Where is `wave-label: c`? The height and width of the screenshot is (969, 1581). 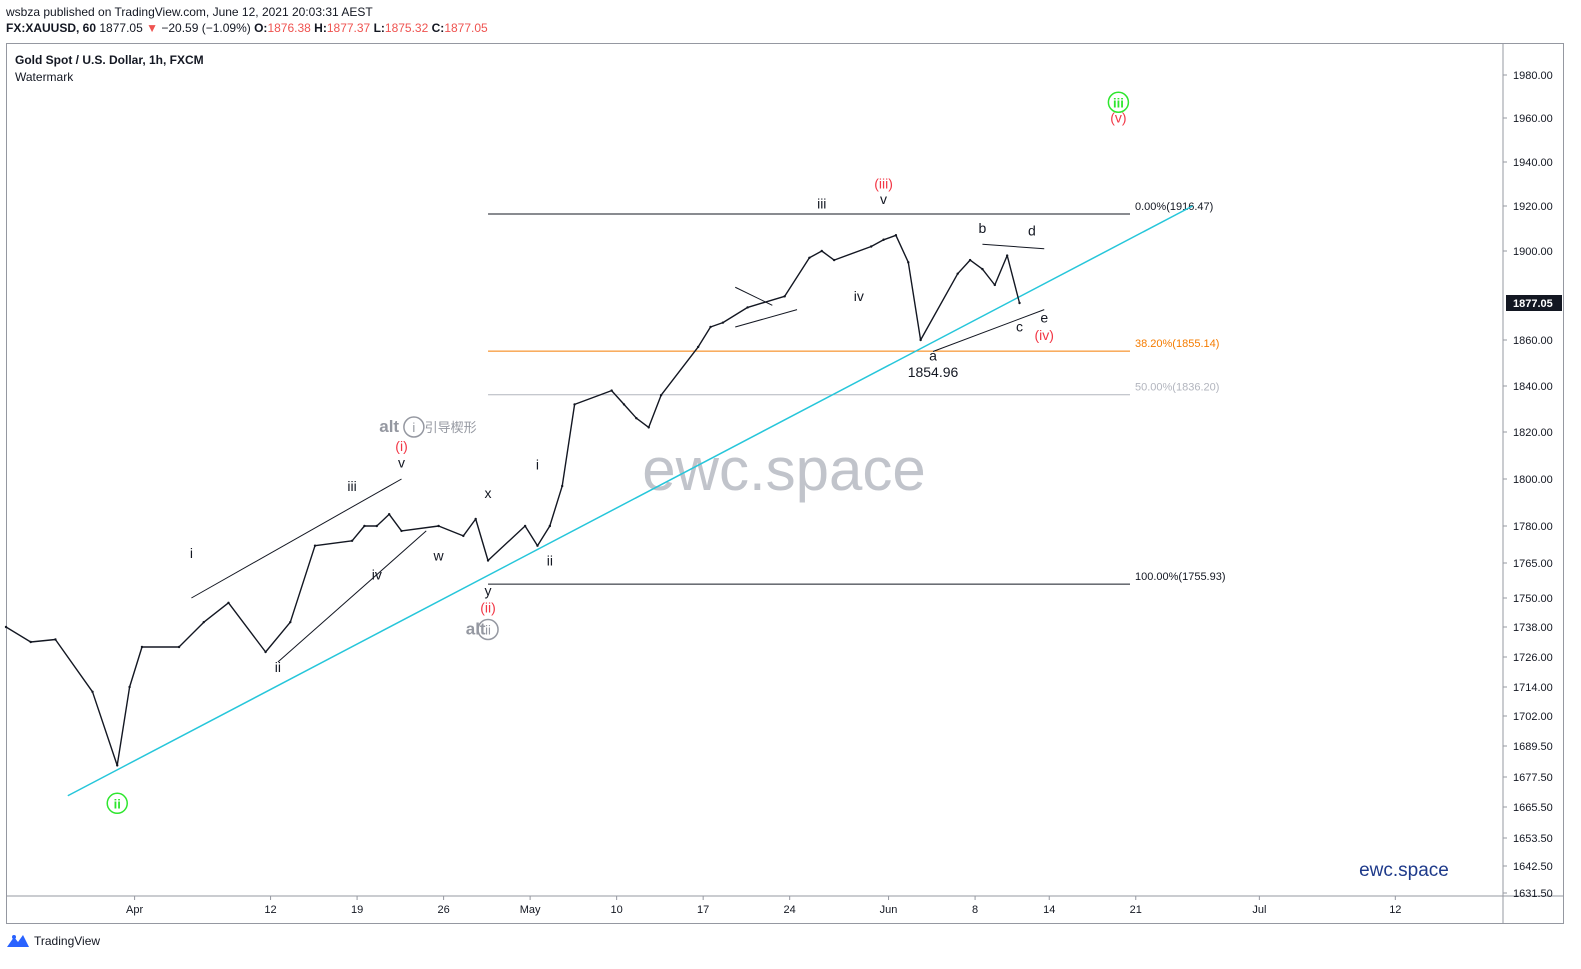 wave-label: c is located at coordinates (1019, 326).